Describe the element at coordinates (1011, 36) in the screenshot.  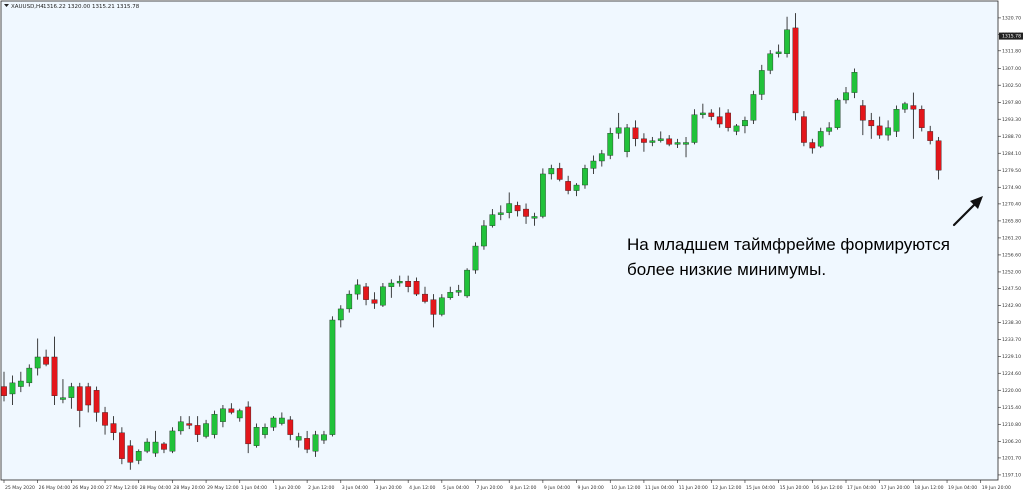
I see `current-price-box` at that location.